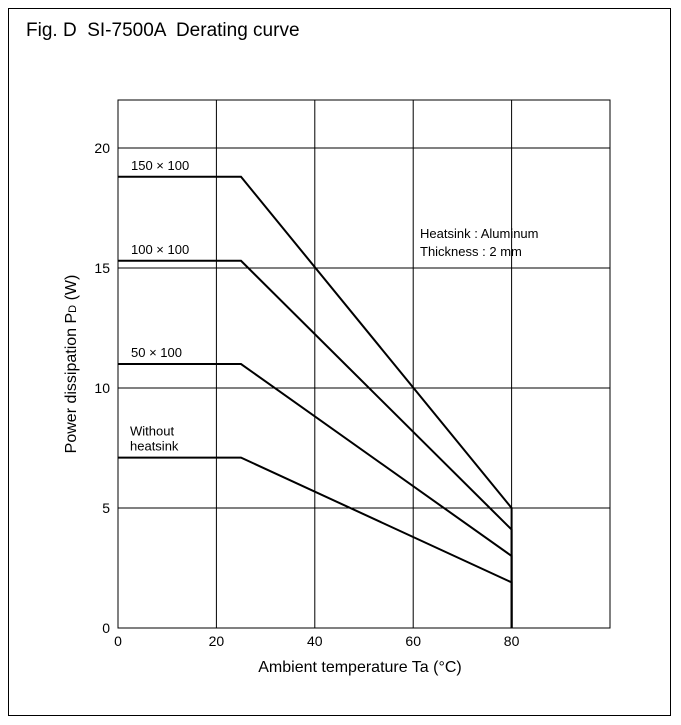 Image resolution: width=681 pixels, height=725 pixels. What do you see at coordinates (512, 641) in the screenshot?
I see `x-tick-label: 80` at bounding box center [512, 641].